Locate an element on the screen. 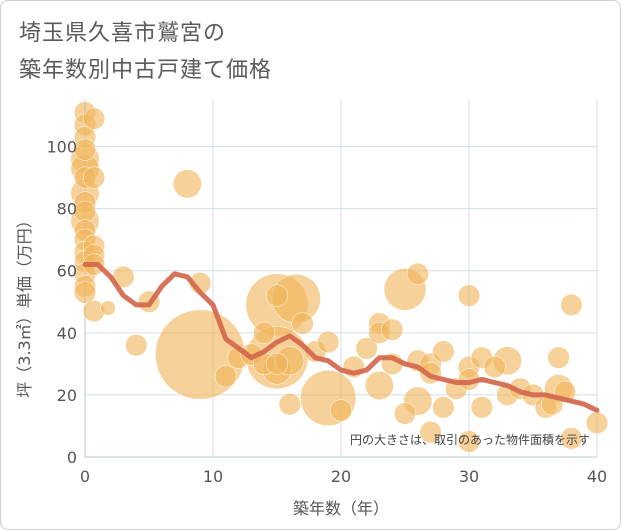 The height and width of the screenshot is (530, 621). y-tick-label: 100 is located at coordinates (61, 147).